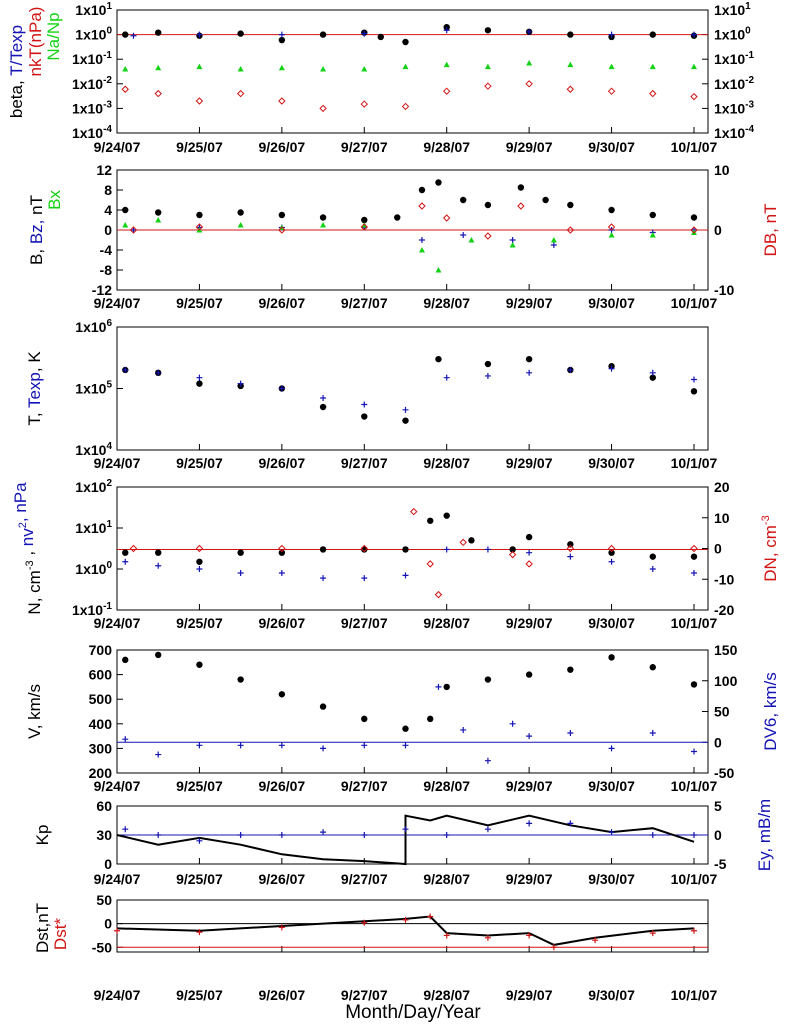 This screenshot has width=791, height=1024. What do you see at coordinates (108, 924) in the screenshot?
I see `y-tick-label-left: 0` at bounding box center [108, 924].